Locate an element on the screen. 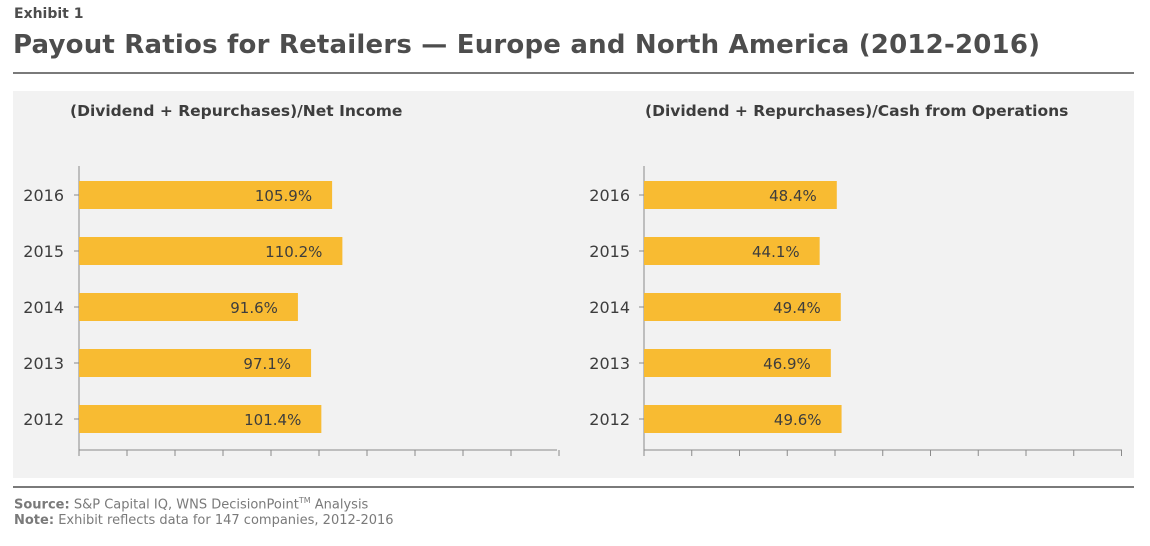 This screenshot has height=546, width=1150. data-label: 91.6% is located at coordinates (254, 308).